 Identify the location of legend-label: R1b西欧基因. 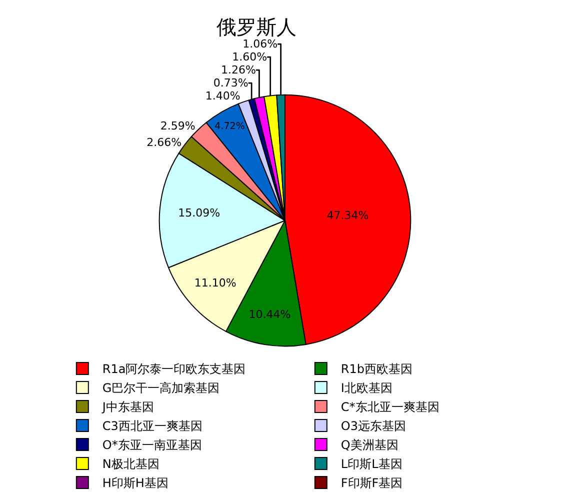
(376, 369).